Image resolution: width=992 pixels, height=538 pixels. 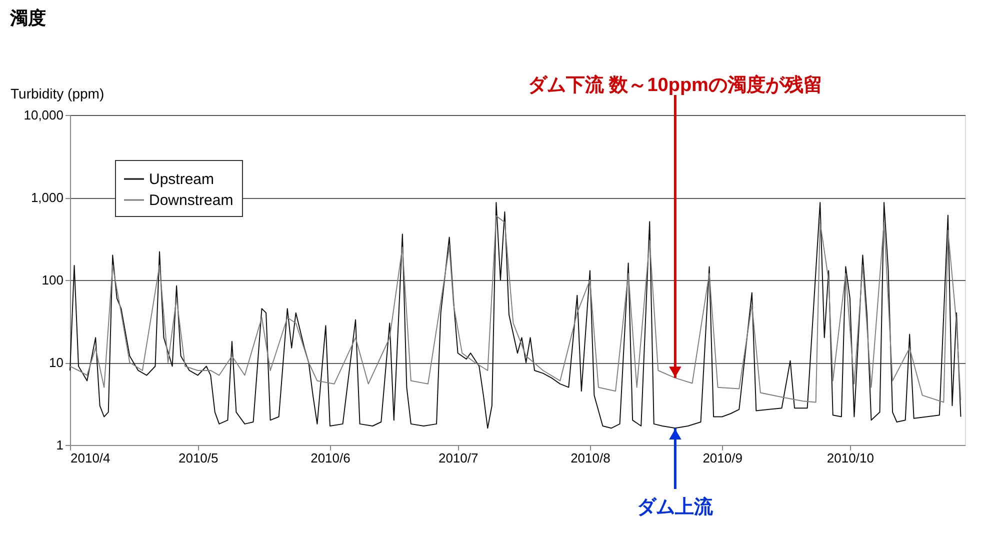 I want to click on y-tick-label: 10,000, so click(x=44, y=115).